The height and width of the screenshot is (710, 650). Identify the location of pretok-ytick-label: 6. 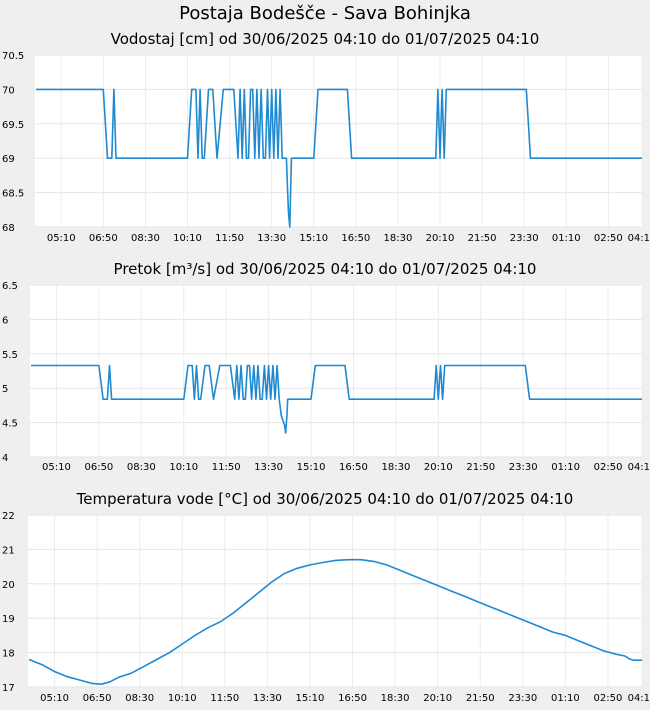
(5, 320).